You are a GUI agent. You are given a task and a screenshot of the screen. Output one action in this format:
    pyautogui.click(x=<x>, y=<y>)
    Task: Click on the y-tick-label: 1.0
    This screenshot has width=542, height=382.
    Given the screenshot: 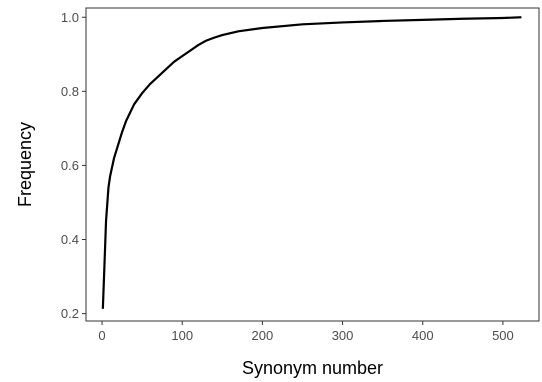 What is the action you would take?
    pyautogui.click(x=70, y=17)
    